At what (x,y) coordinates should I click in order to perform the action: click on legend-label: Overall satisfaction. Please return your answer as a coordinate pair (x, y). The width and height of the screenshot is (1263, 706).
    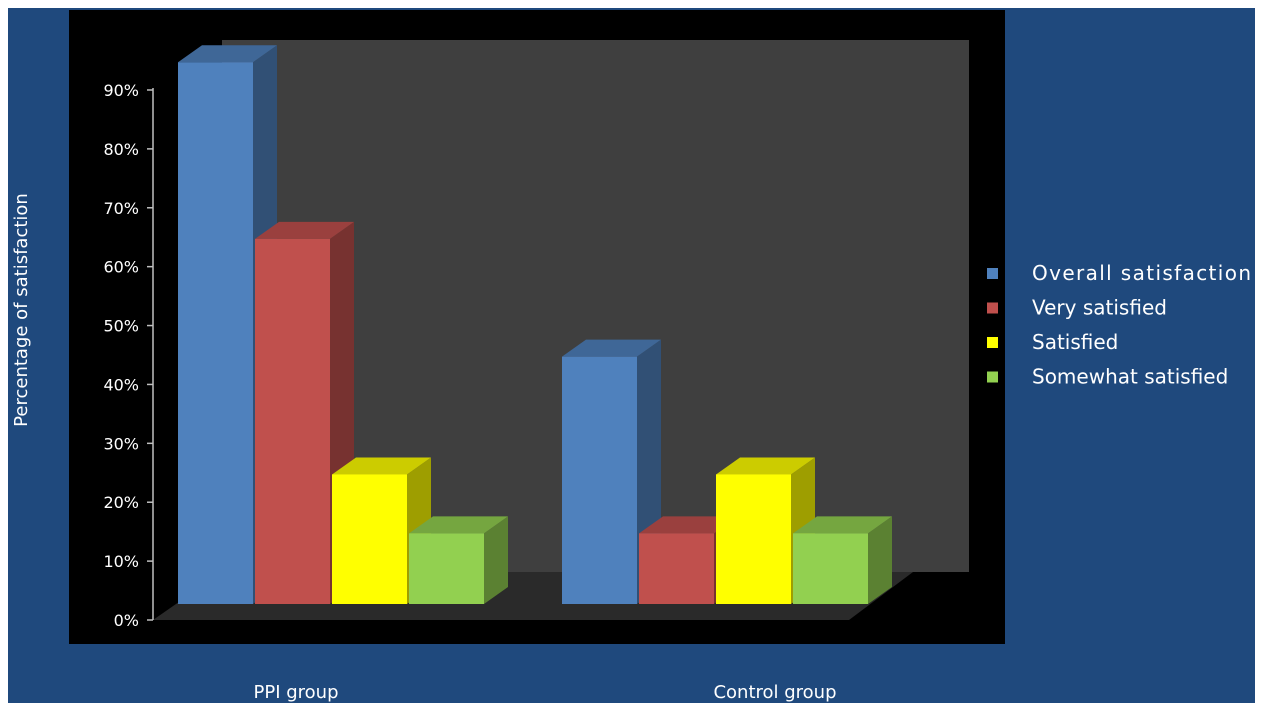
    Looking at the image, I should click on (1141, 273).